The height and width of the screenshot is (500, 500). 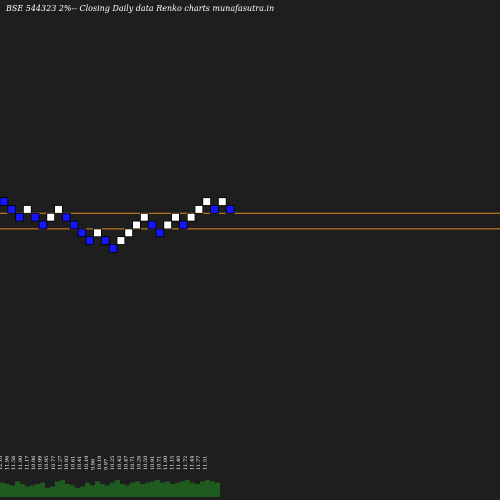 What do you see at coordinates (67, 463) in the screenshot?
I see `x-tick-label: 10.93` at bounding box center [67, 463].